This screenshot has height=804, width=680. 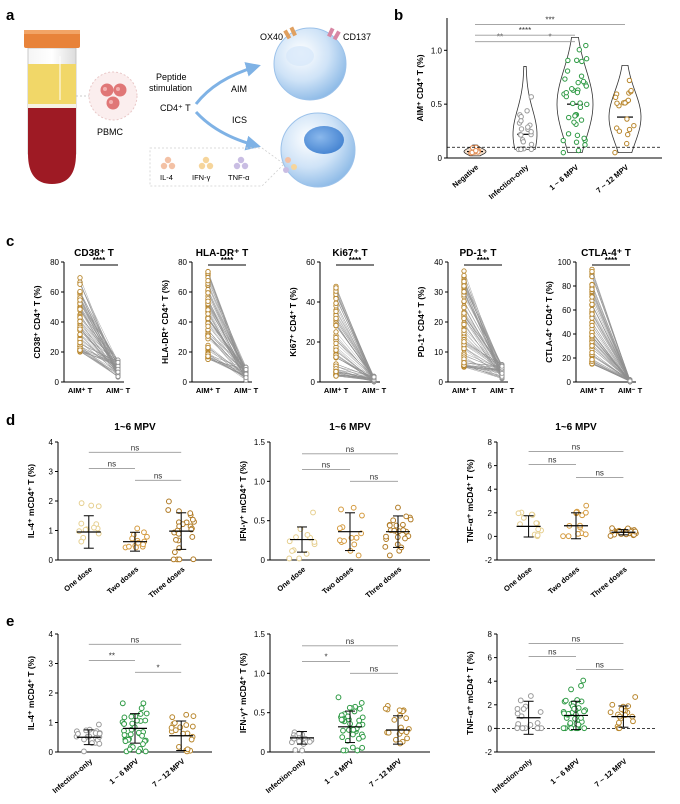 I want to click on tnfa-label: TNF-α, so click(x=239, y=177).